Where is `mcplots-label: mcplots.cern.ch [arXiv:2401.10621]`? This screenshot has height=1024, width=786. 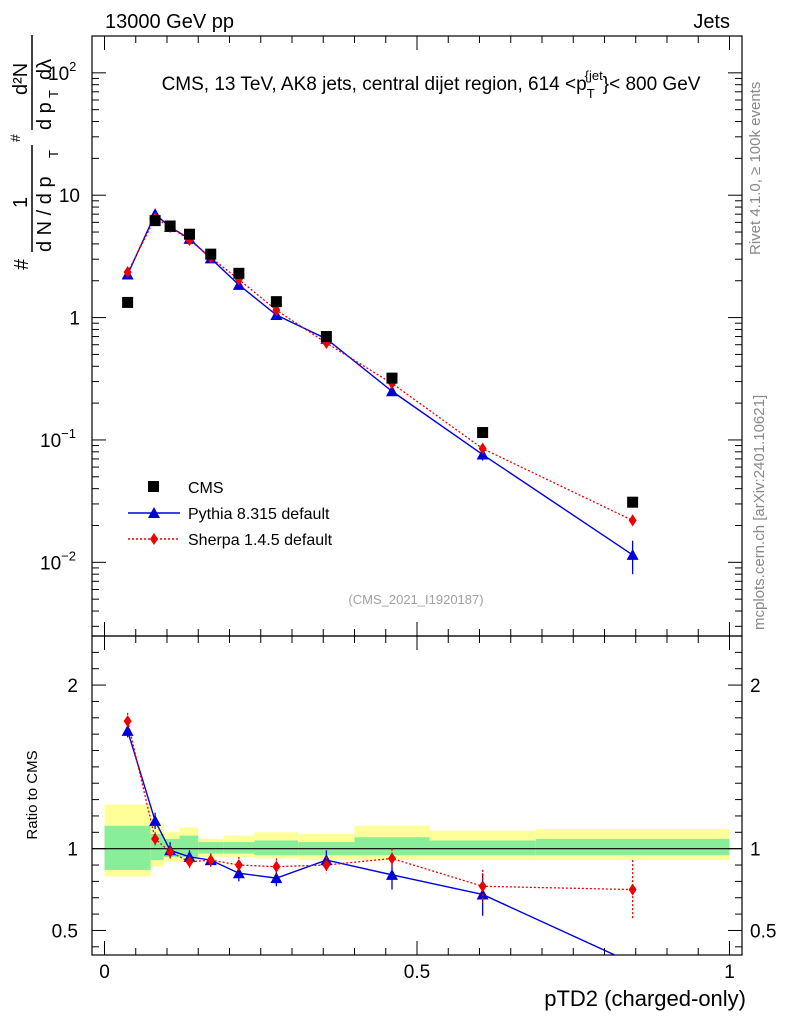 mcplots-label: mcplots.cern.ch [arXiv:2401.10621] is located at coordinates (759, 512).